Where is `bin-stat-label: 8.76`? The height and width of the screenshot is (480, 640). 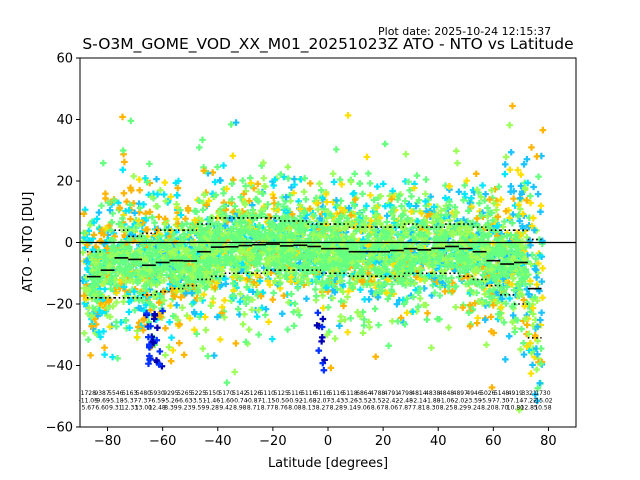
bin-stat-label: 8.76 is located at coordinates (281, 408).